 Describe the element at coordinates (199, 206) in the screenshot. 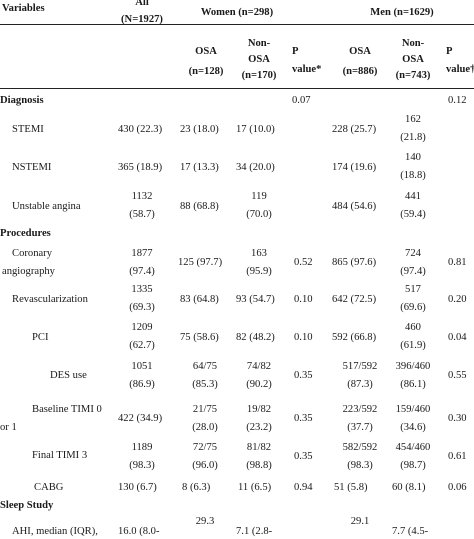

I see `unstable-women-osa: 88 (68.8)` at that location.